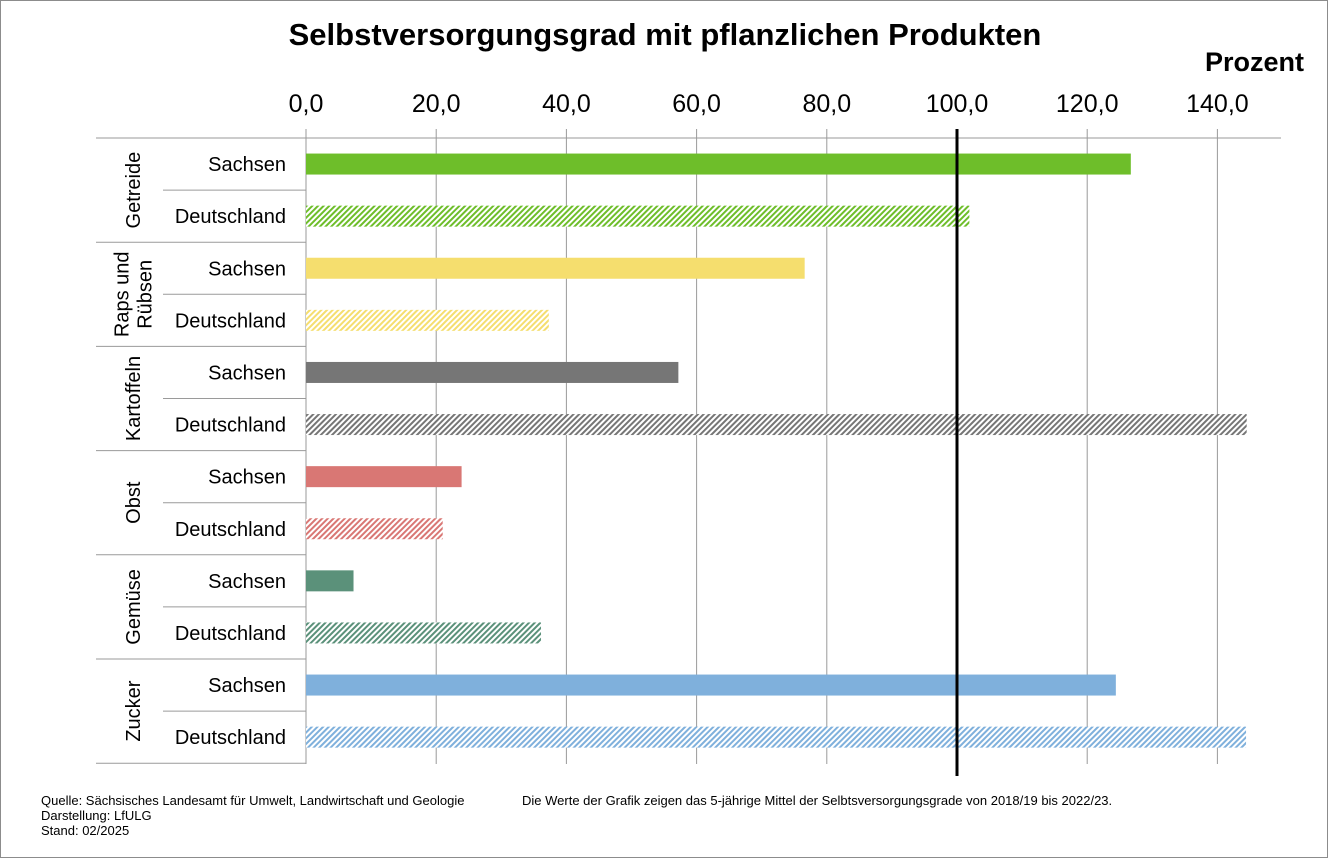 The width and height of the screenshot is (1328, 859). I want to click on bar-gemüse-deutschland, so click(424, 633).